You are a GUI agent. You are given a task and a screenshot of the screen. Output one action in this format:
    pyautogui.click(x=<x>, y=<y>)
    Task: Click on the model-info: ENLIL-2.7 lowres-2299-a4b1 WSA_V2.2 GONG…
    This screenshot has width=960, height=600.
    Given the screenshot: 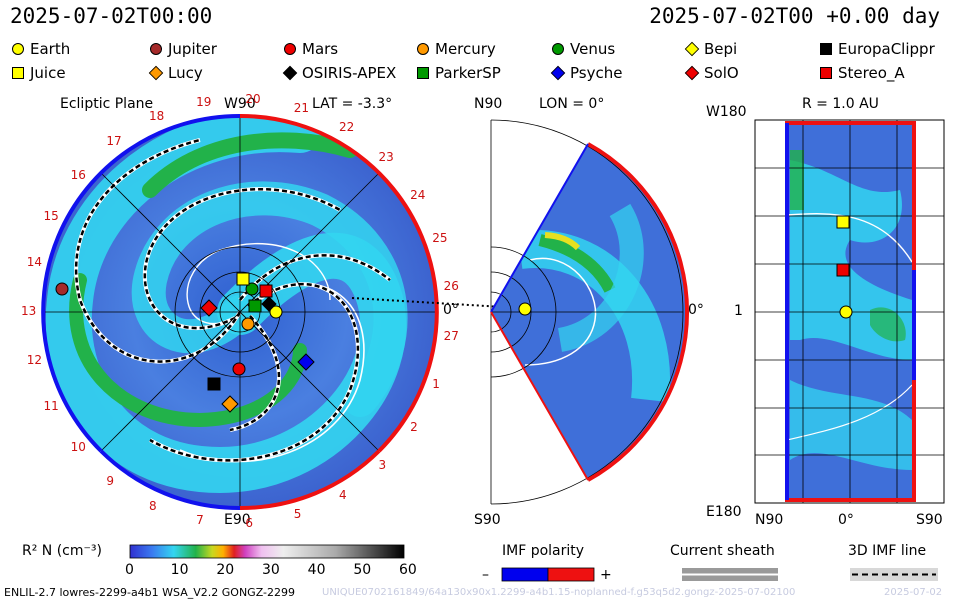 What is the action you would take?
    pyautogui.click(x=150, y=592)
    